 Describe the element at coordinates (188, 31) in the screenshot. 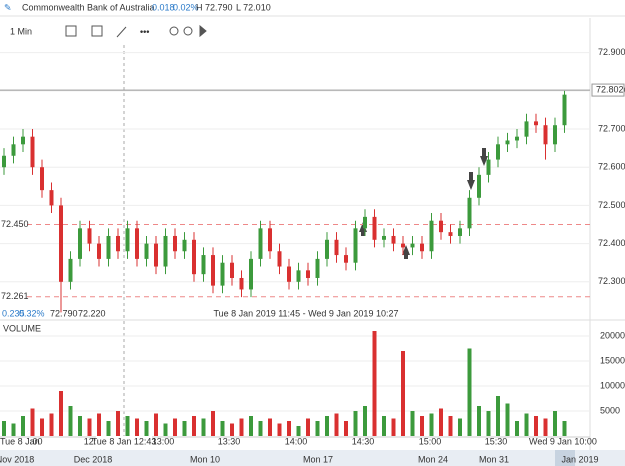

I see `zoom-in` at that location.